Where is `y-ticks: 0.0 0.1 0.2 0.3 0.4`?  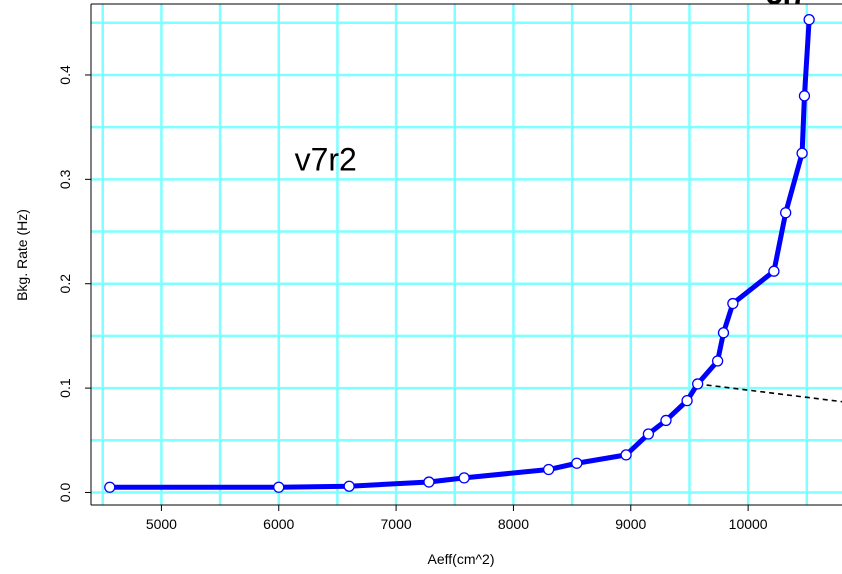 y-ticks: 0.0 0.1 0.2 0.3 0.4 is located at coordinates (74, 283).